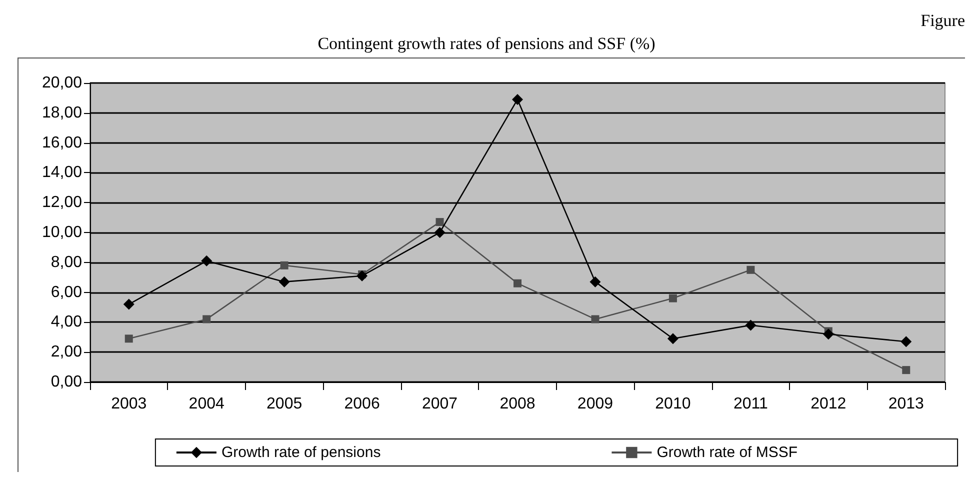 This screenshot has width=973, height=480. Describe the element at coordinates (673, 404) in the screenshot. I see `x-tick-label: 2010` at that location.